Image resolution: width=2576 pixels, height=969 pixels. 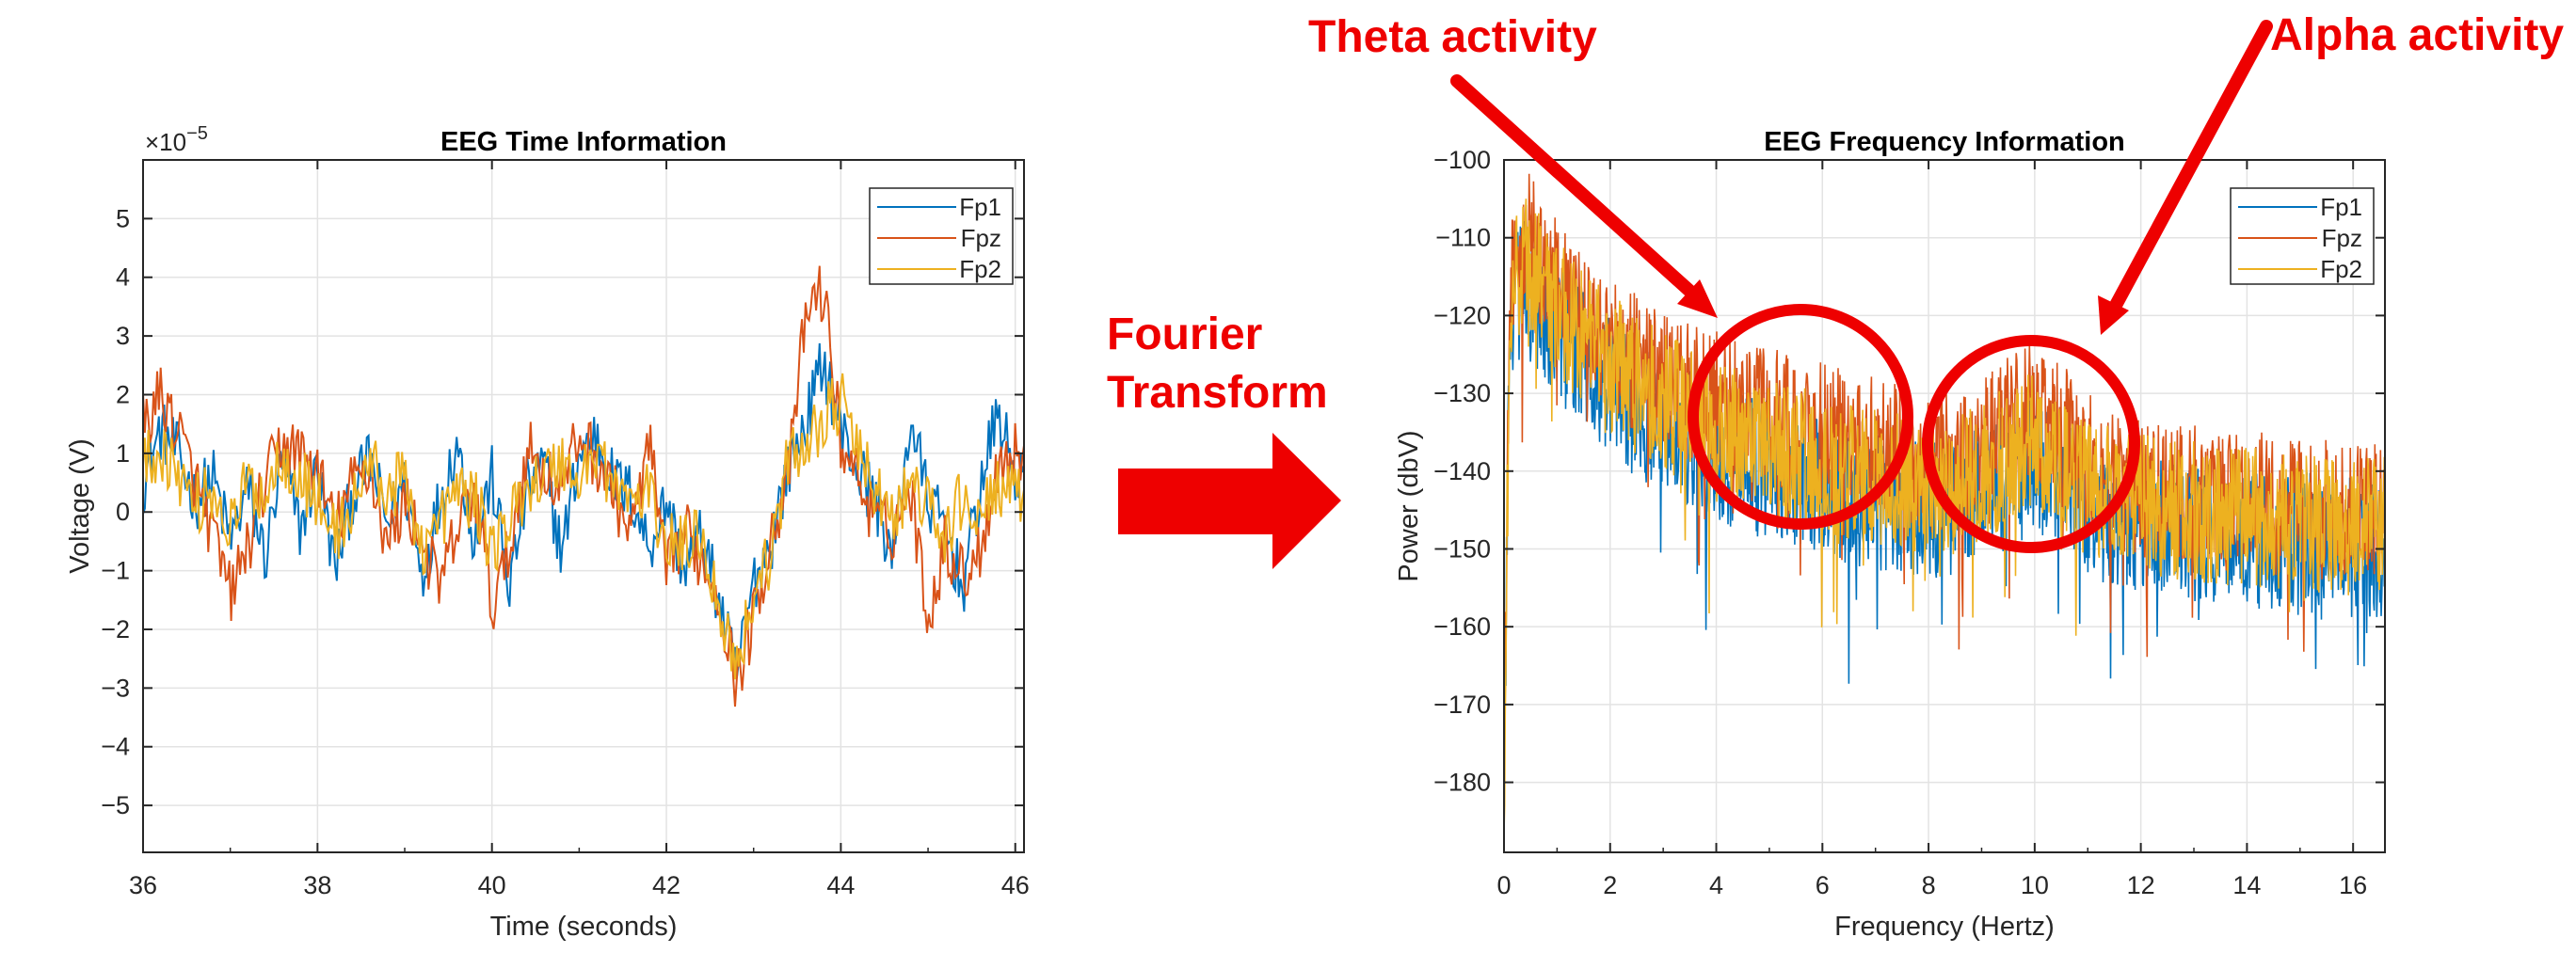 What do you see at coordinates (115, 805) in the screenshot?
I see `y-tick-label: −5` at bounding box center [115, 805].